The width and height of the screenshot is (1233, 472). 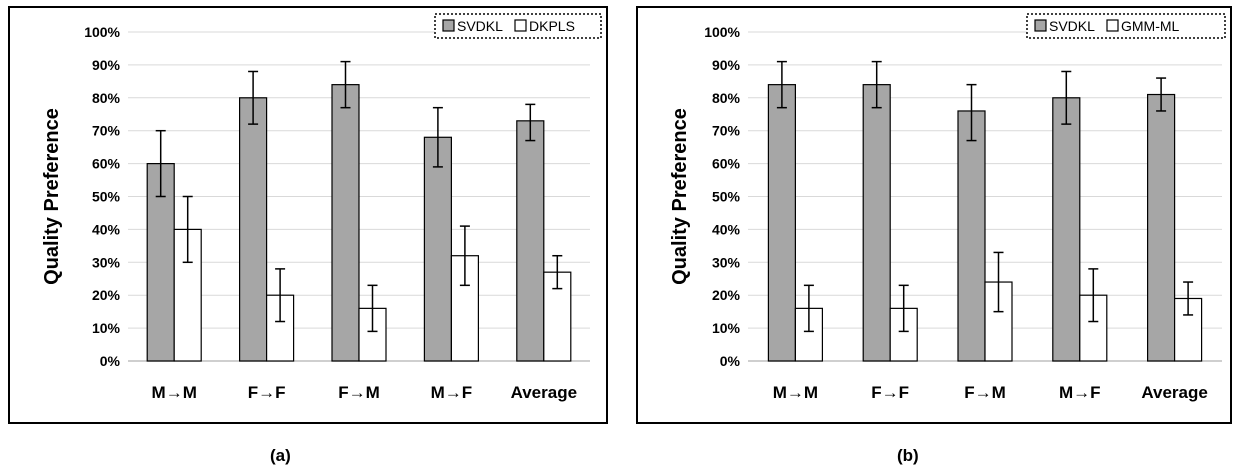 I want to click on legend-label-dkpls: DKPLS, so click(x=552, y=26).